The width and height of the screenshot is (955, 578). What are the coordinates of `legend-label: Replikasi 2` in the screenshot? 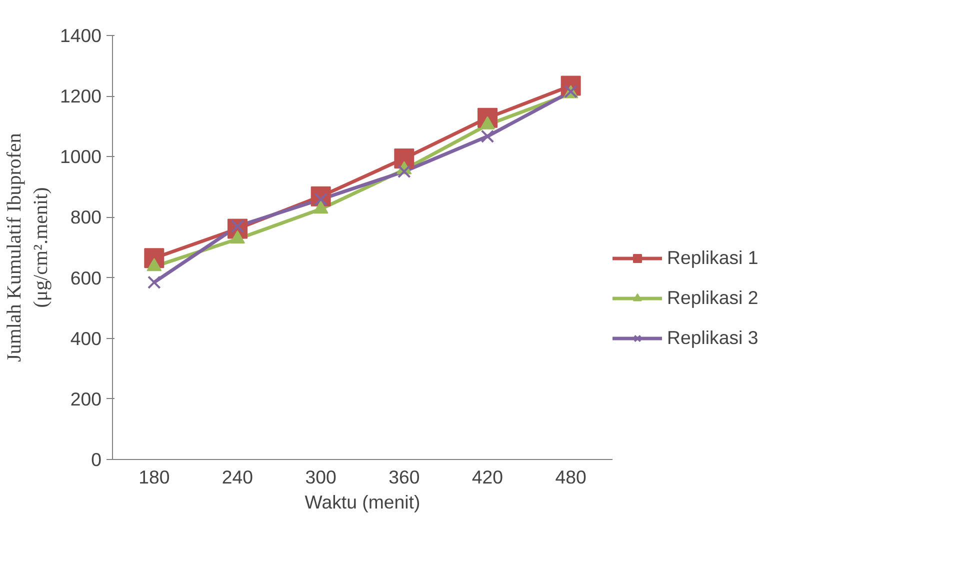 It's located at (712, 298).